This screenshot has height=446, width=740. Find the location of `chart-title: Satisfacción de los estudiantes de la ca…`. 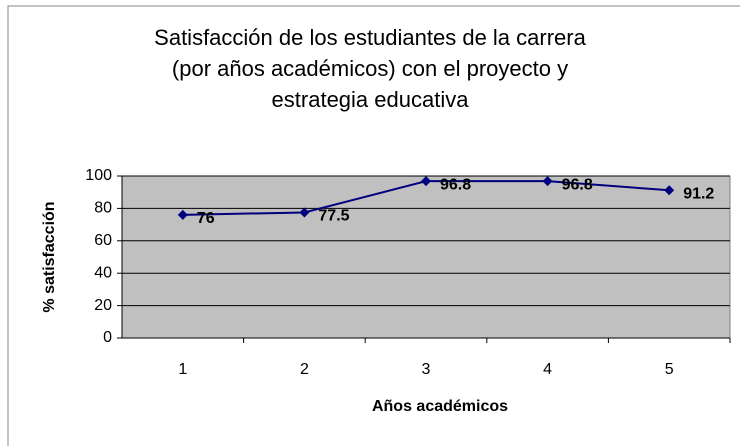

chart-title: Satisfacción de los estudiantes de la ca… is located at coordinates (370, 68).